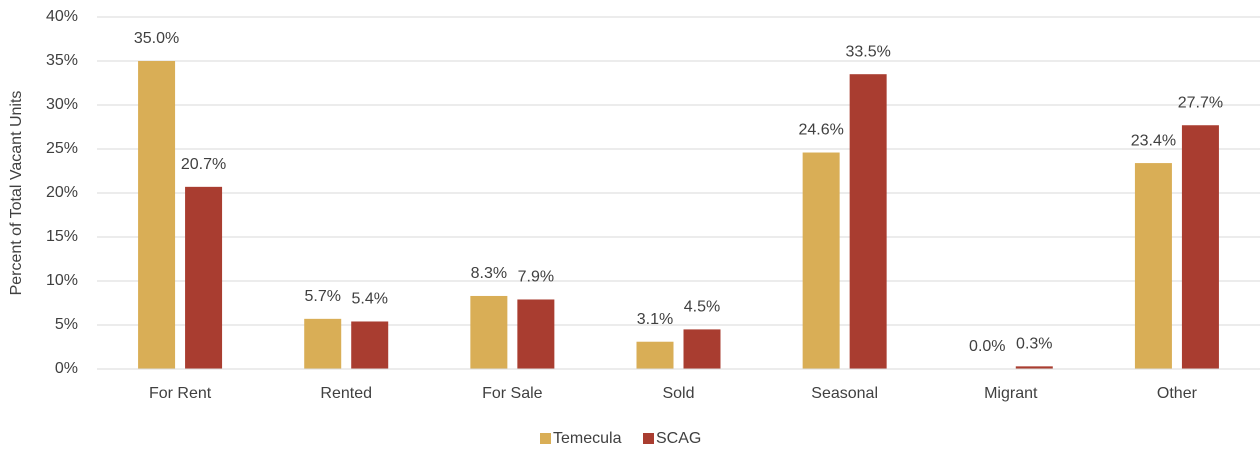 This screenshot has height=458, width=1260. I want to click on x-tick-label: Other, so click(1177, 393).